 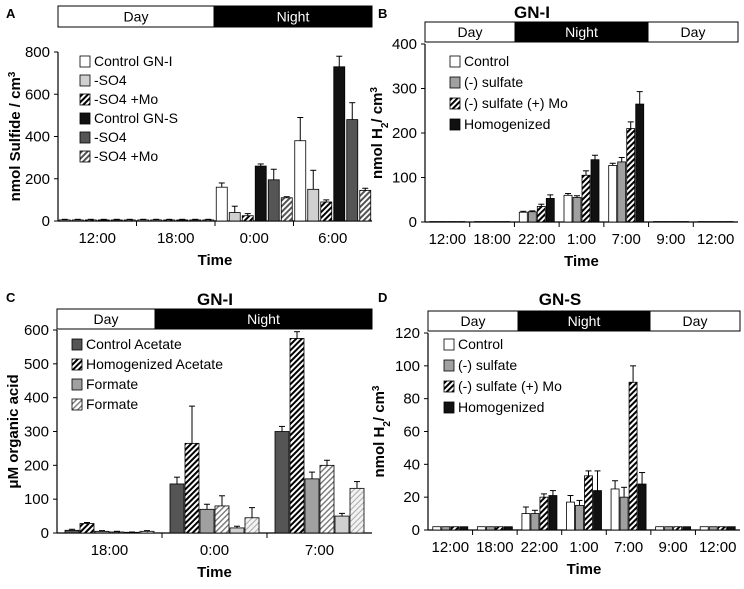 I want to click on x-tick-label: 0:00, so click(x=214, y=550).